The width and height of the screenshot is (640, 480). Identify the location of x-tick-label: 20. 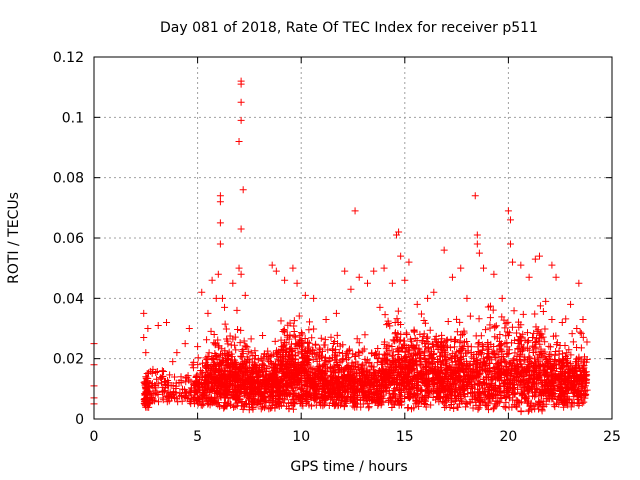
(508, 437).